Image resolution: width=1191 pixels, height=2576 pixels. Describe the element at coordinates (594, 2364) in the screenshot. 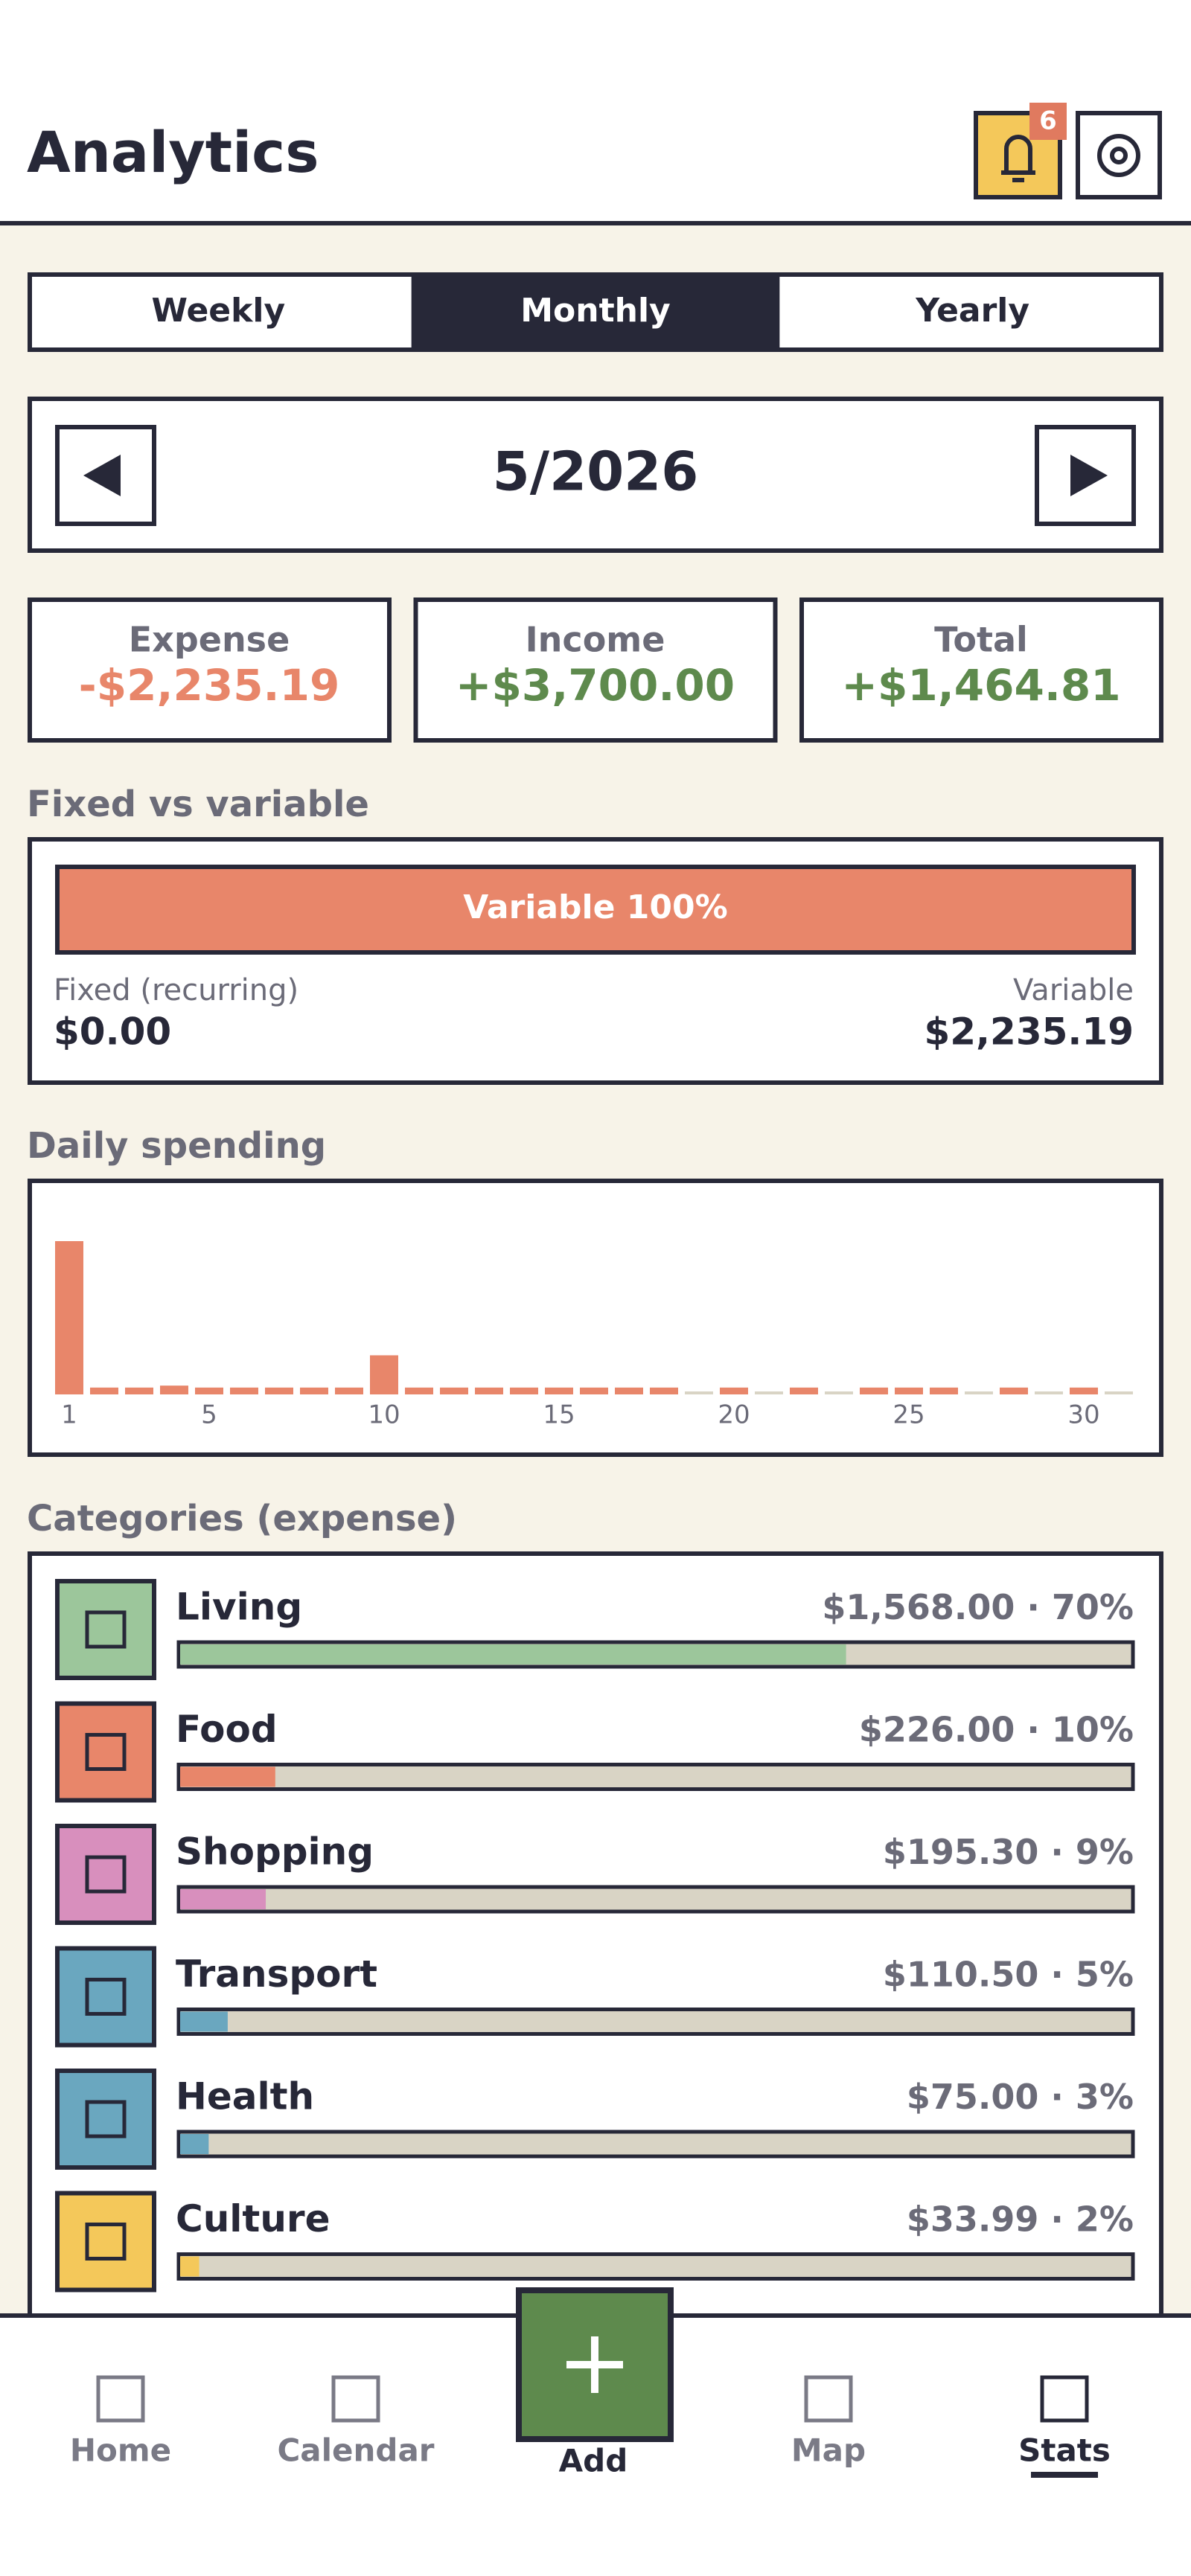

I see `plus-icon` at that location.